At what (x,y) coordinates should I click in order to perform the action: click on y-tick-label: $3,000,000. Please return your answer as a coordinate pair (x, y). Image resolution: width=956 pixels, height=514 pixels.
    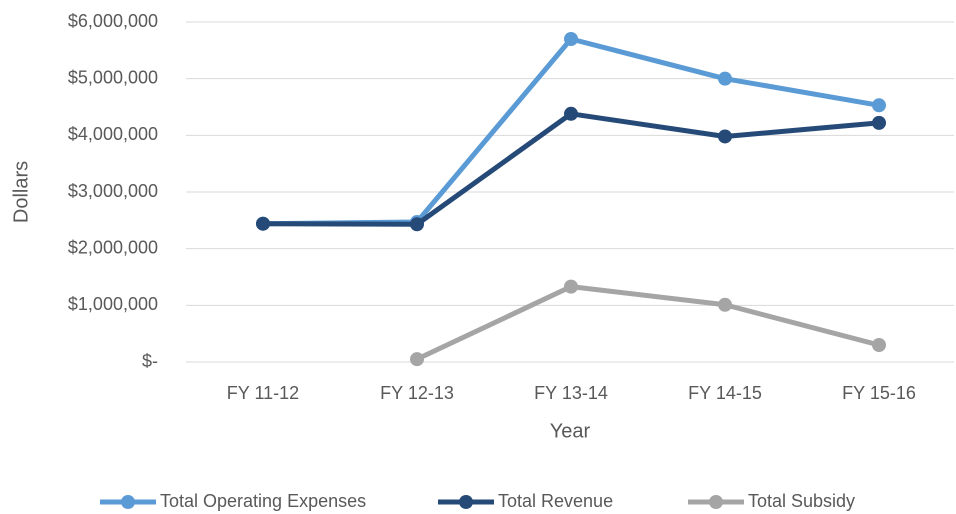
    Looking at the image, I should click on (113, 191).